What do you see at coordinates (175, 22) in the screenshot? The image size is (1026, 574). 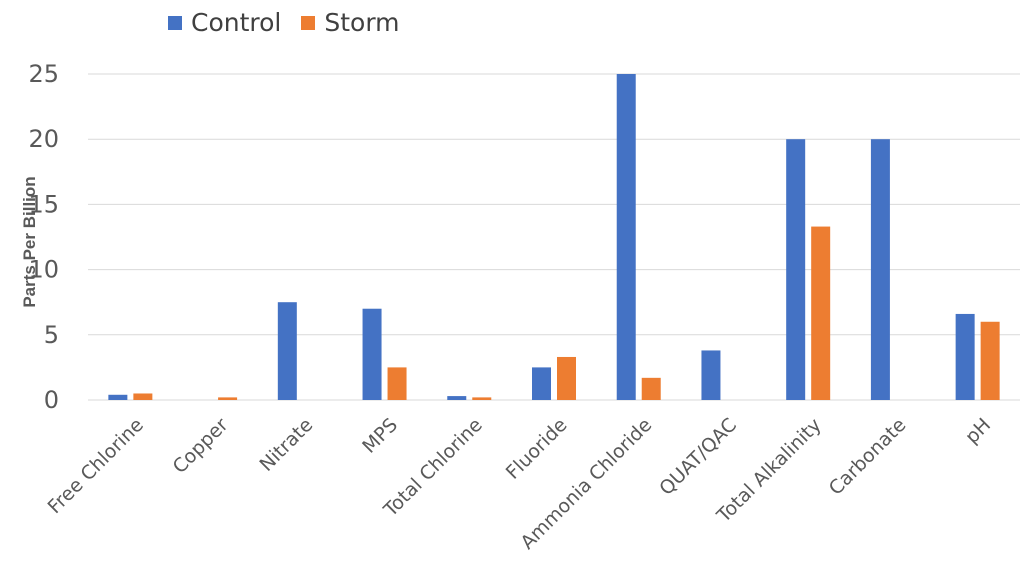 I see `legend-swatch-control` at bounding box center [175, 22].